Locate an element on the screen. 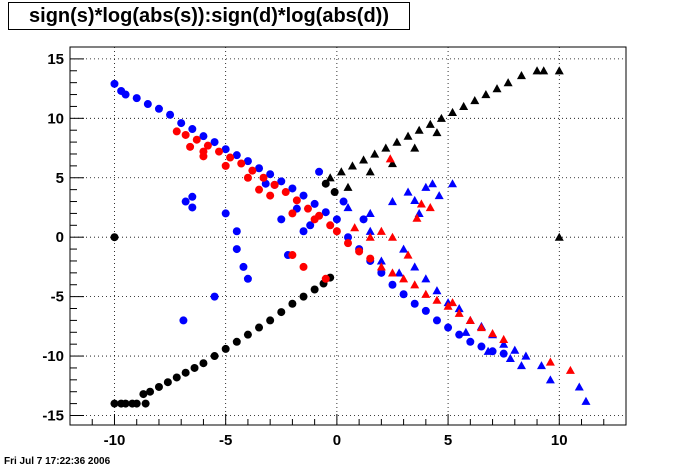  x-tick-label: 5 is located at coordinates (448, 440).